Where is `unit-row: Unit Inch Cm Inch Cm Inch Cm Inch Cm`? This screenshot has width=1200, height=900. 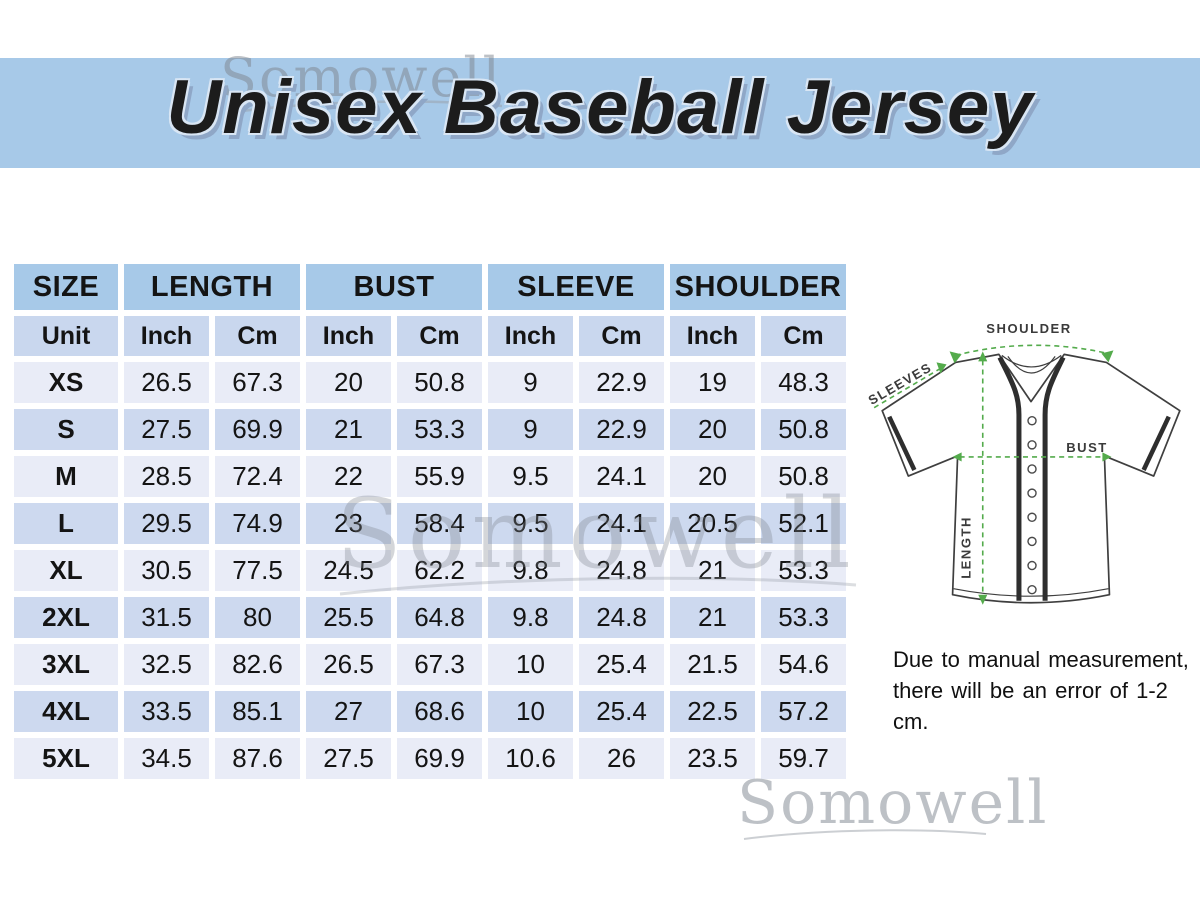 unit-row: Unit Inch Cm Inch Cm Inch Cm Inch Cm is located at coordinates (430, 336).